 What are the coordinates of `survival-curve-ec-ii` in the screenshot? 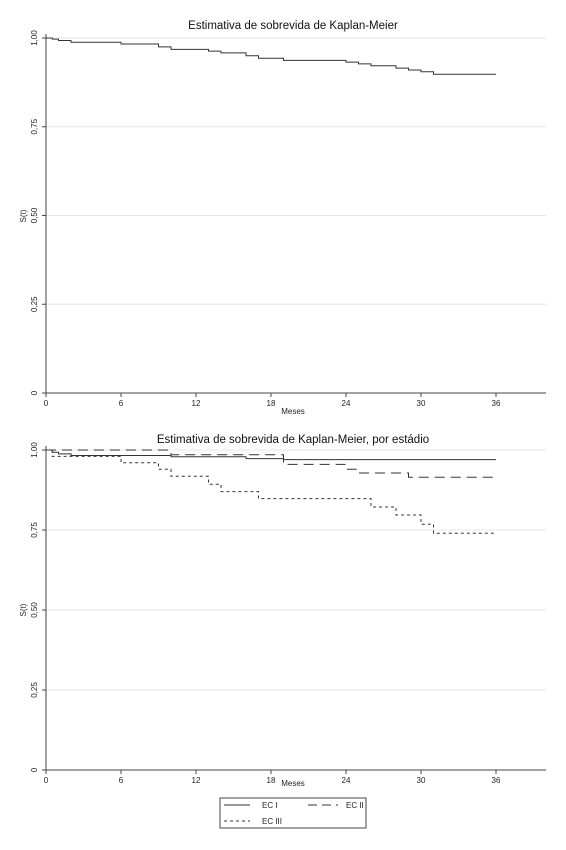 It's located at (271, 463).